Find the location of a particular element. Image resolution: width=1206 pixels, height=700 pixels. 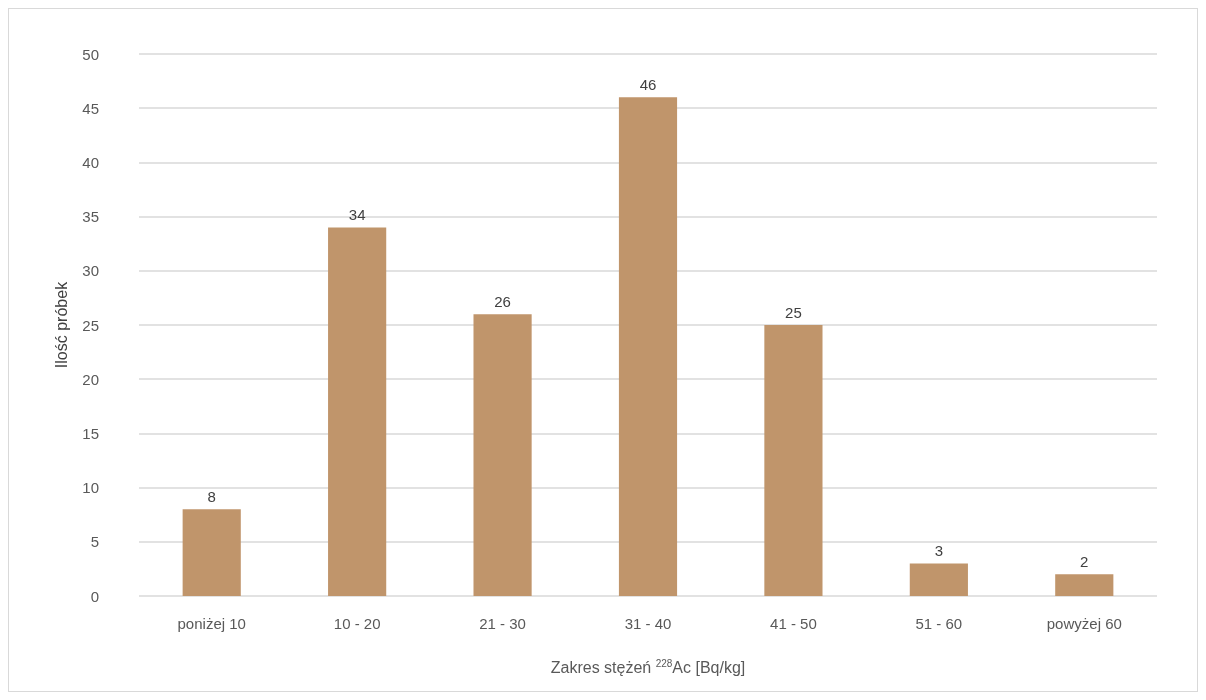

y-tick-label: 5 is located at coordinates (94, 542).